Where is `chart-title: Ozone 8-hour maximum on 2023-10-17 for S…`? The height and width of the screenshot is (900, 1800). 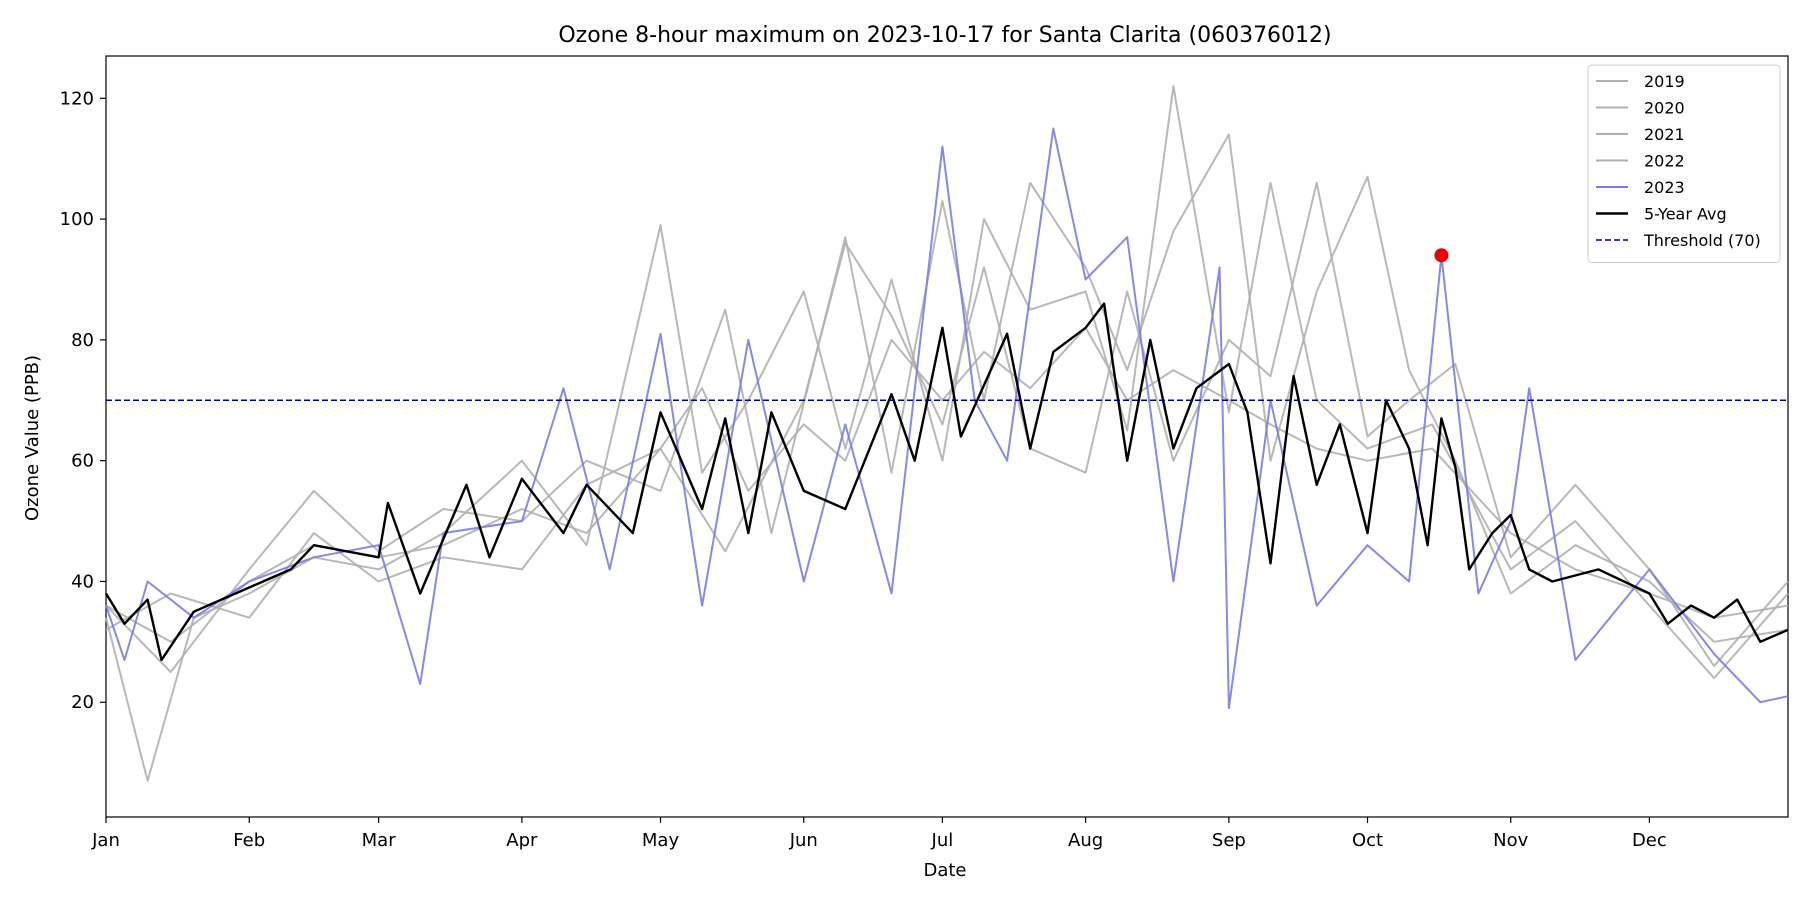
chart-title: Ozone 8-hour maximum on 2023-10-17 for S… is located at coordinates (944, 35).